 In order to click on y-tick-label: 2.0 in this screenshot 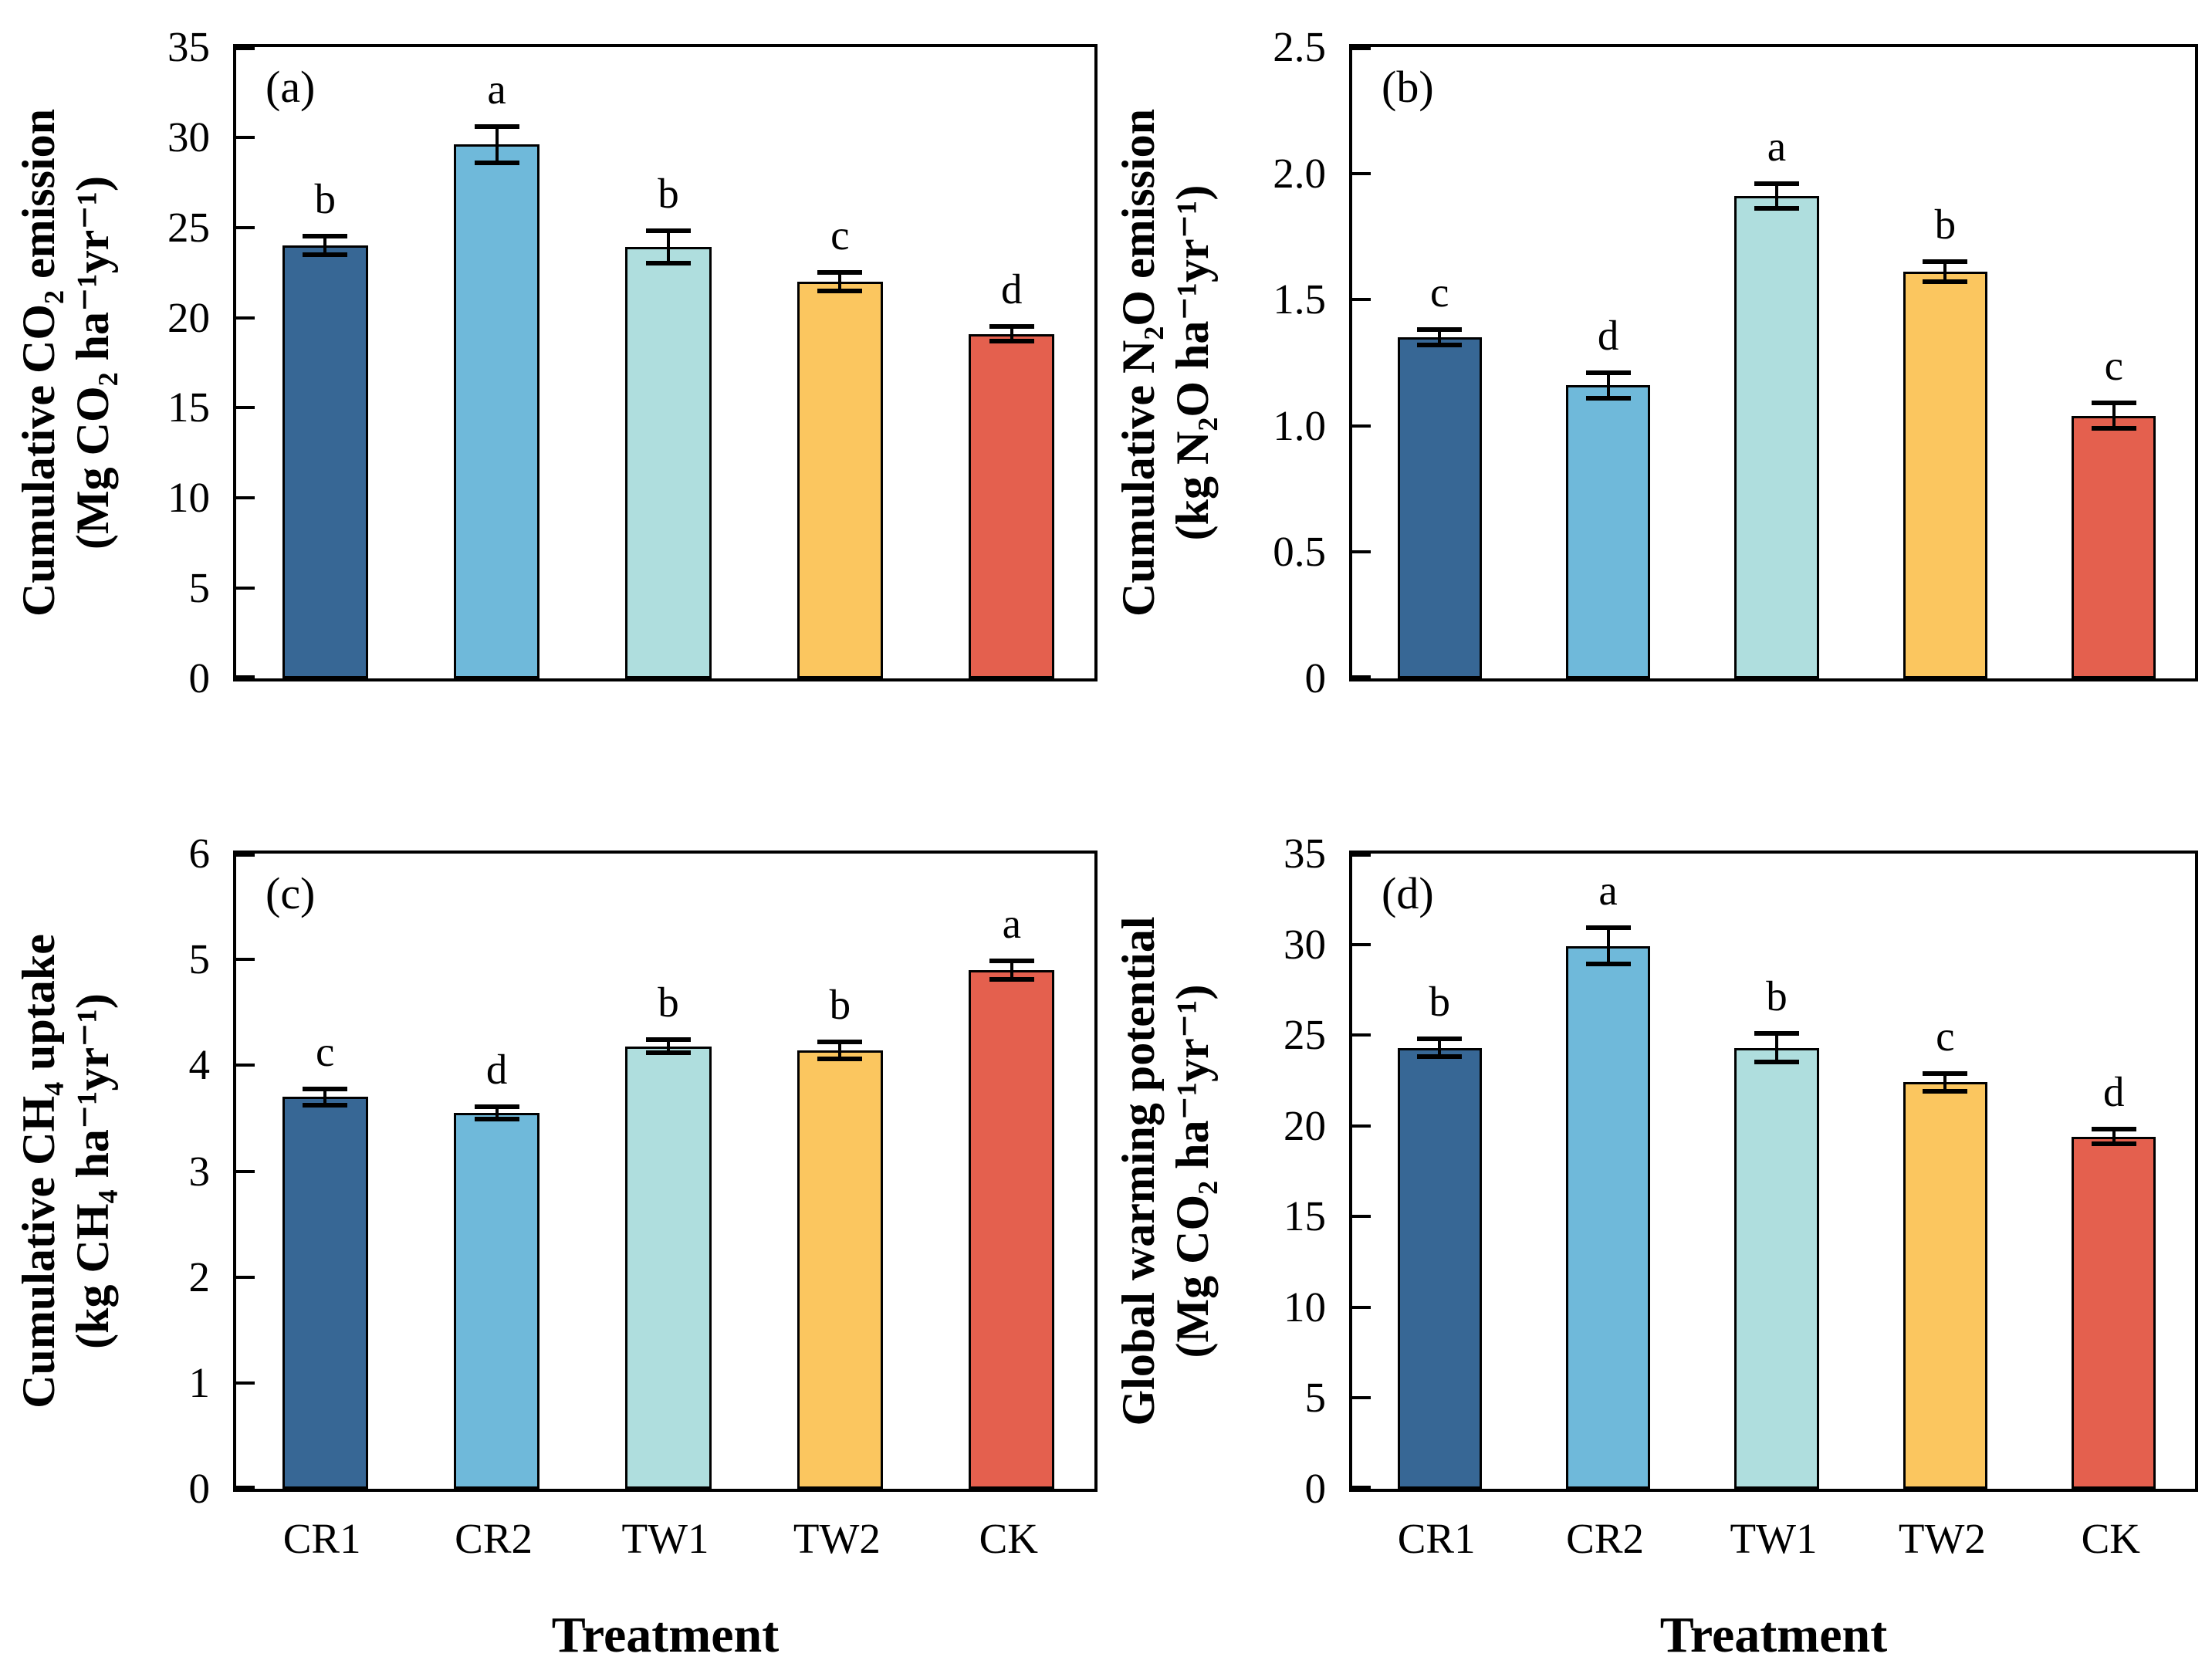, I will do `click(1299, 173)`.